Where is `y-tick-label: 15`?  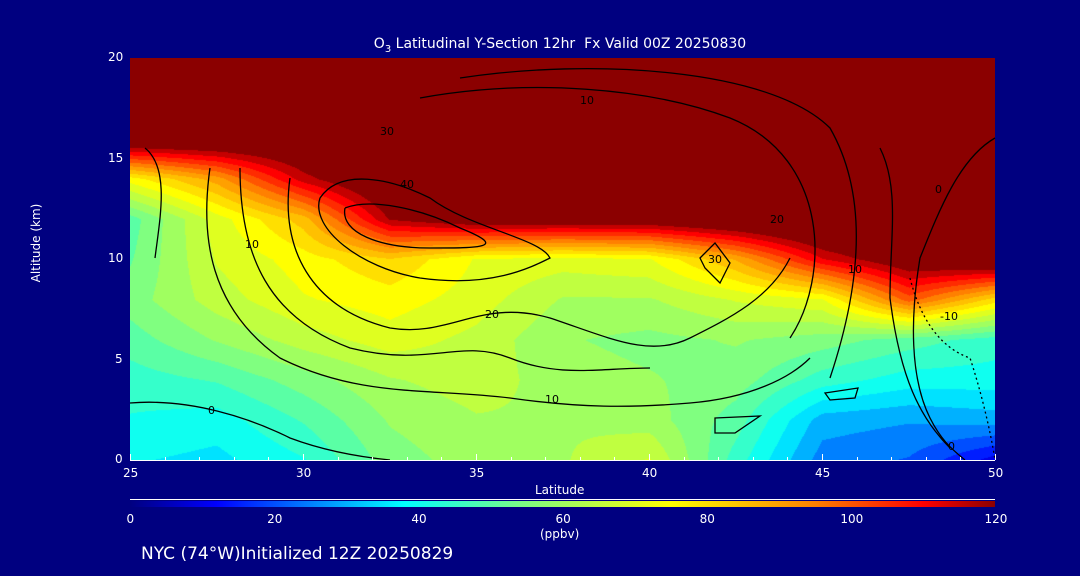 y-tick-label: 15 is located at coordinates (116, 157).